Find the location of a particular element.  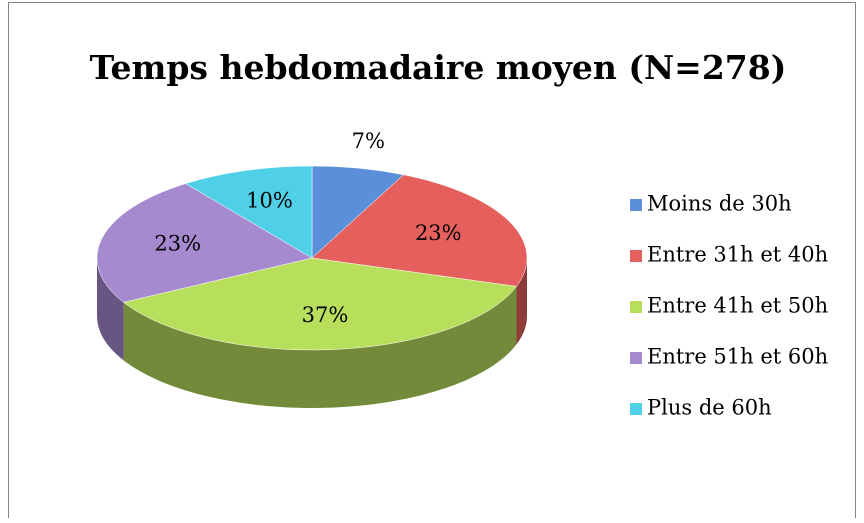

legend-label: Entre 51h et 60h is located at coordinates (737, 357).